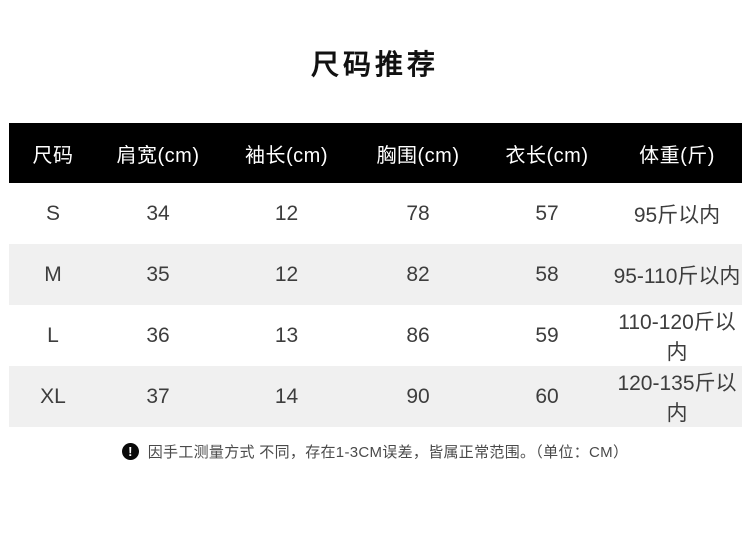 Image resolution: width=750 pixels, height=557 pixels. I want to click on shoulder-width-cell: 35, so click(158, 274).